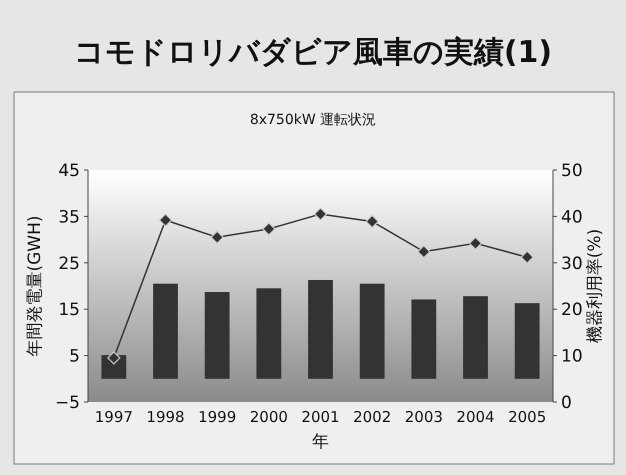 The image size is (626, 475). I want to click on x-tick-label: 2003, so click(423, 417).